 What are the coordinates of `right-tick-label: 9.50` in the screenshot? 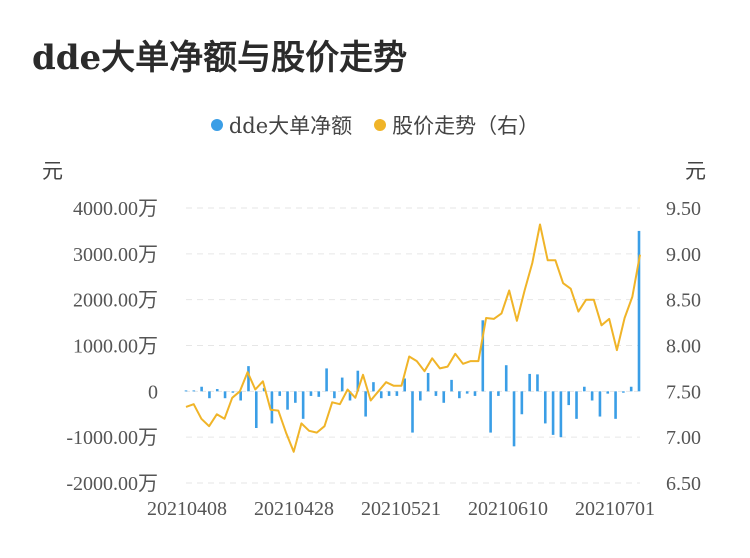 It's located at (683, 209).